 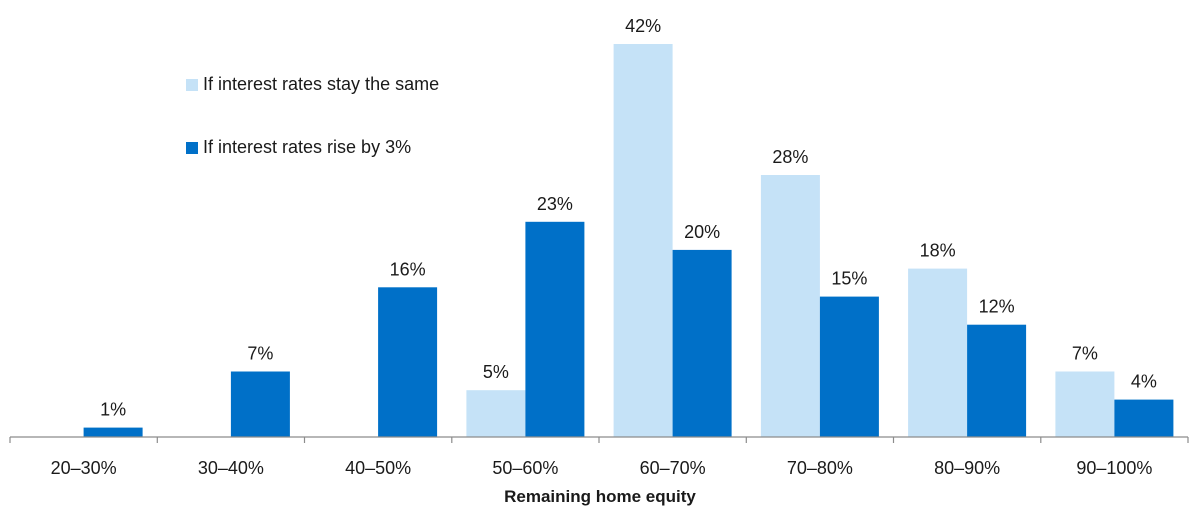 What do you see at coordinates (1144, 382) in the screenshot?
I see `data-label-rise-90-100: 4%` at bounding box center [1144, 382].